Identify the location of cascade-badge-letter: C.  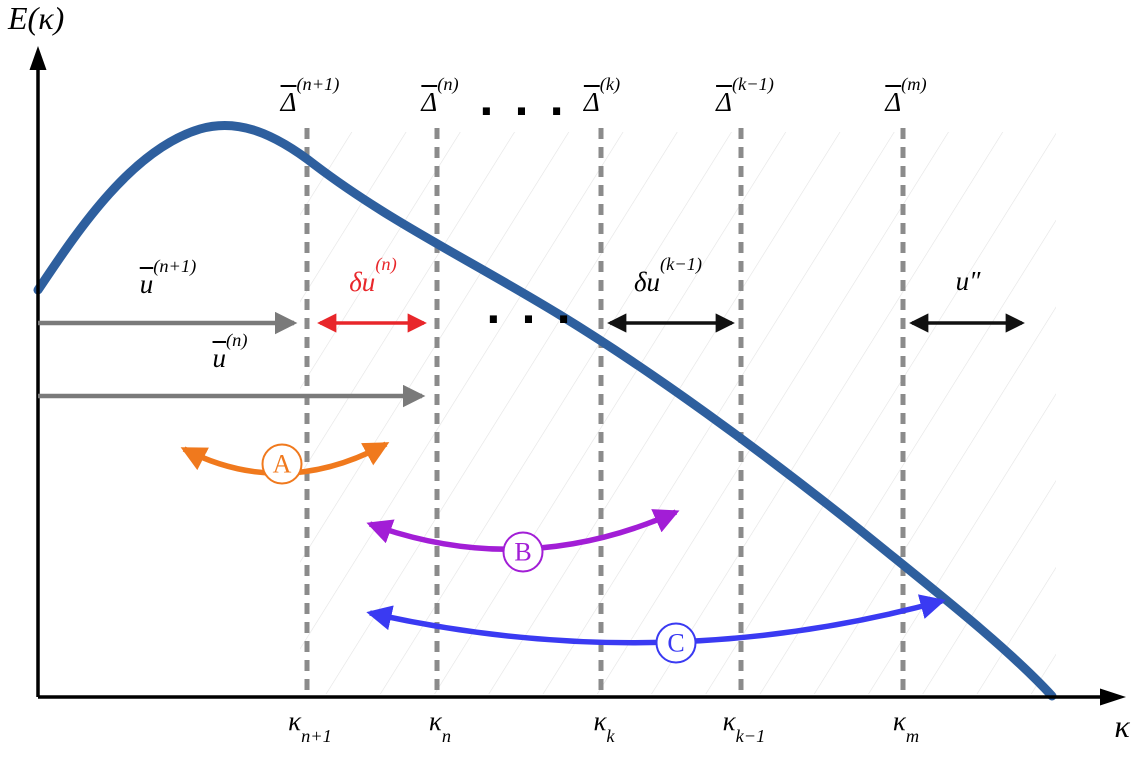
(676, 642).